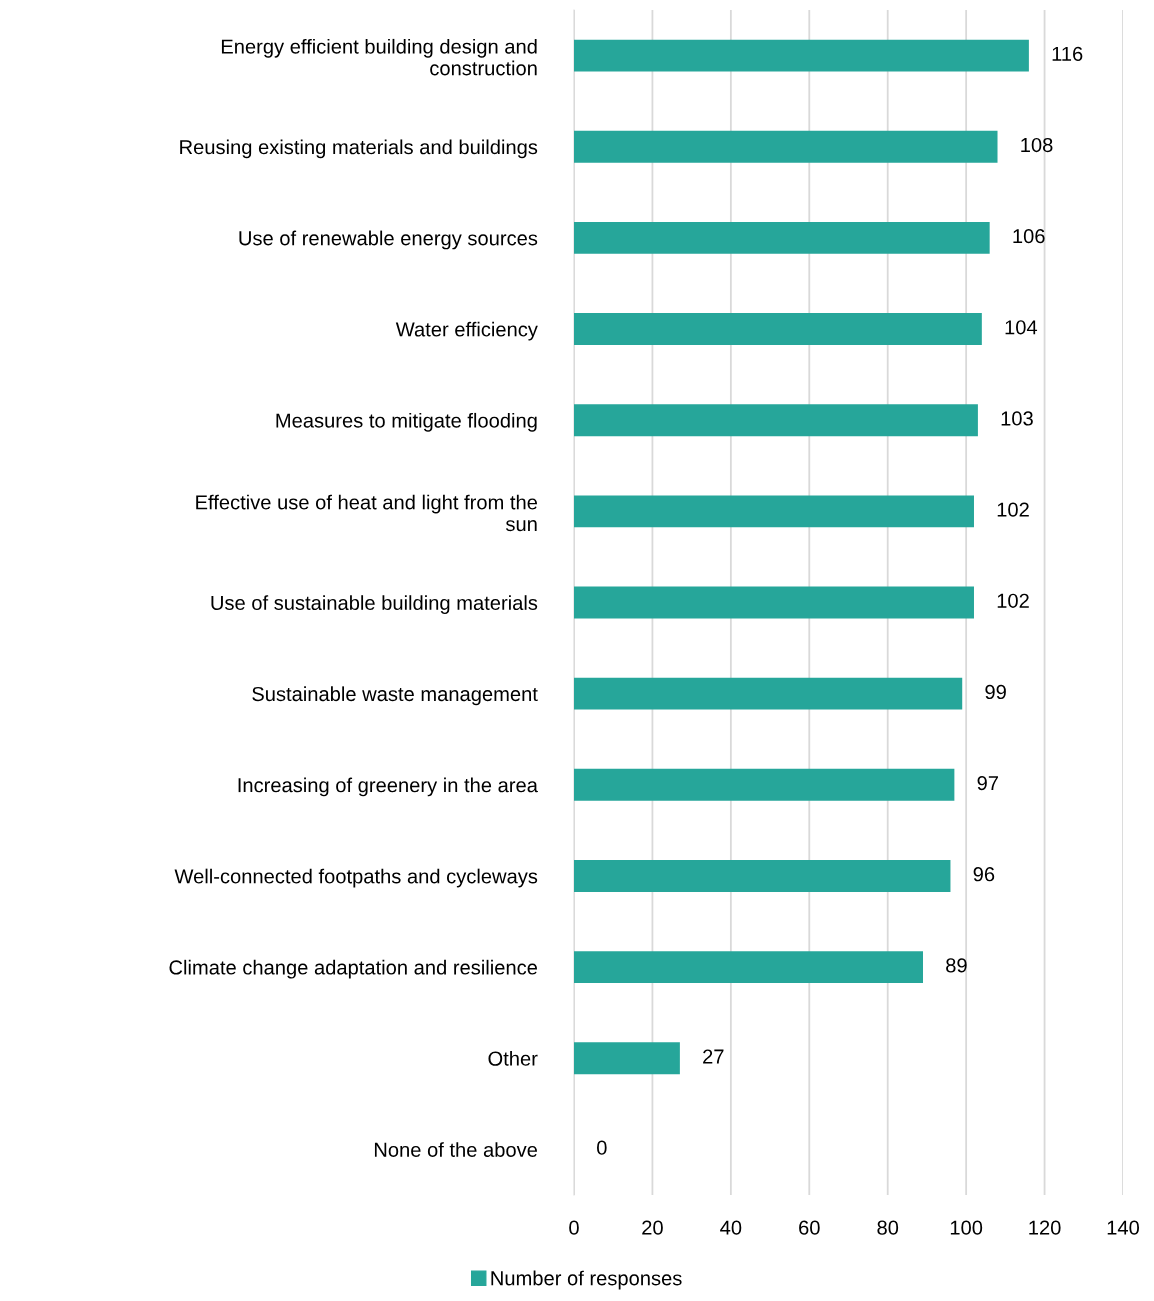 The width and height of the screenshot is (1154, 1301). What do you see at coordinates (513, 1058) in the screenshot?
I see `y-tick-label: Other` at bounding box center [513, 1058].